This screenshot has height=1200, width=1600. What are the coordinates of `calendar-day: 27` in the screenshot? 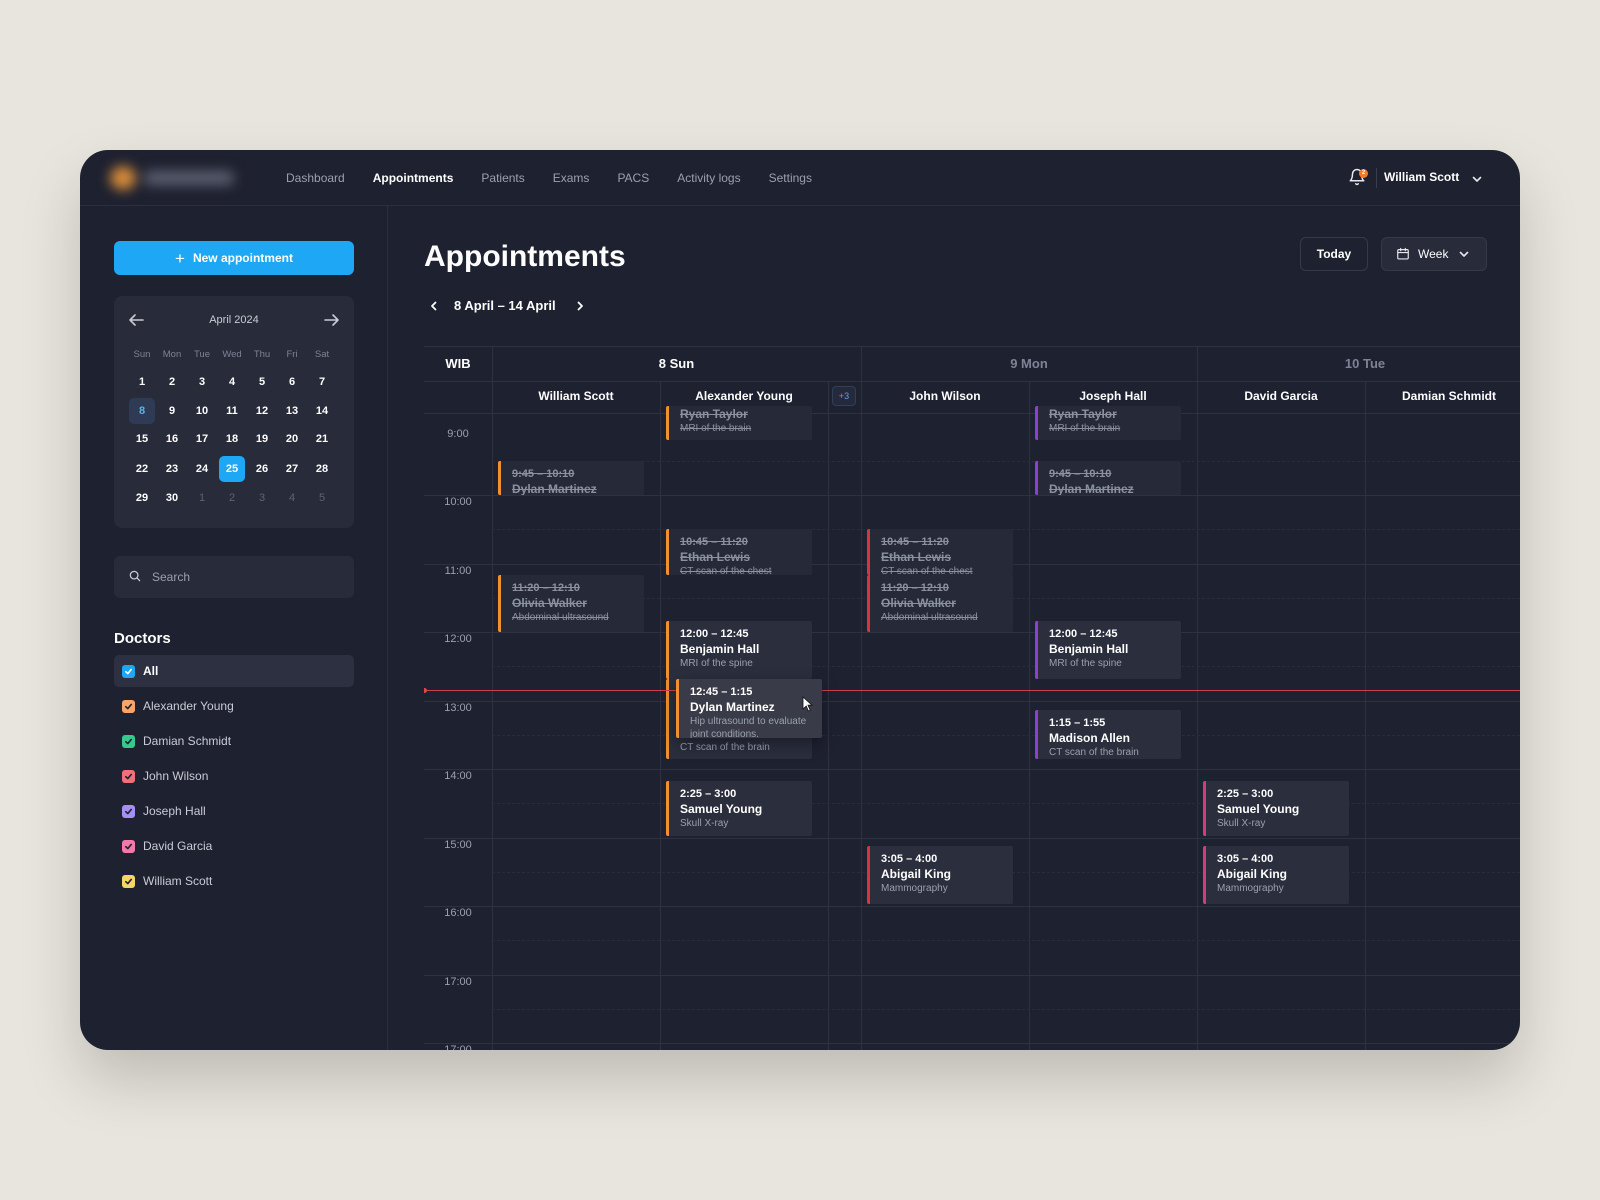 It's located at (292, 469).